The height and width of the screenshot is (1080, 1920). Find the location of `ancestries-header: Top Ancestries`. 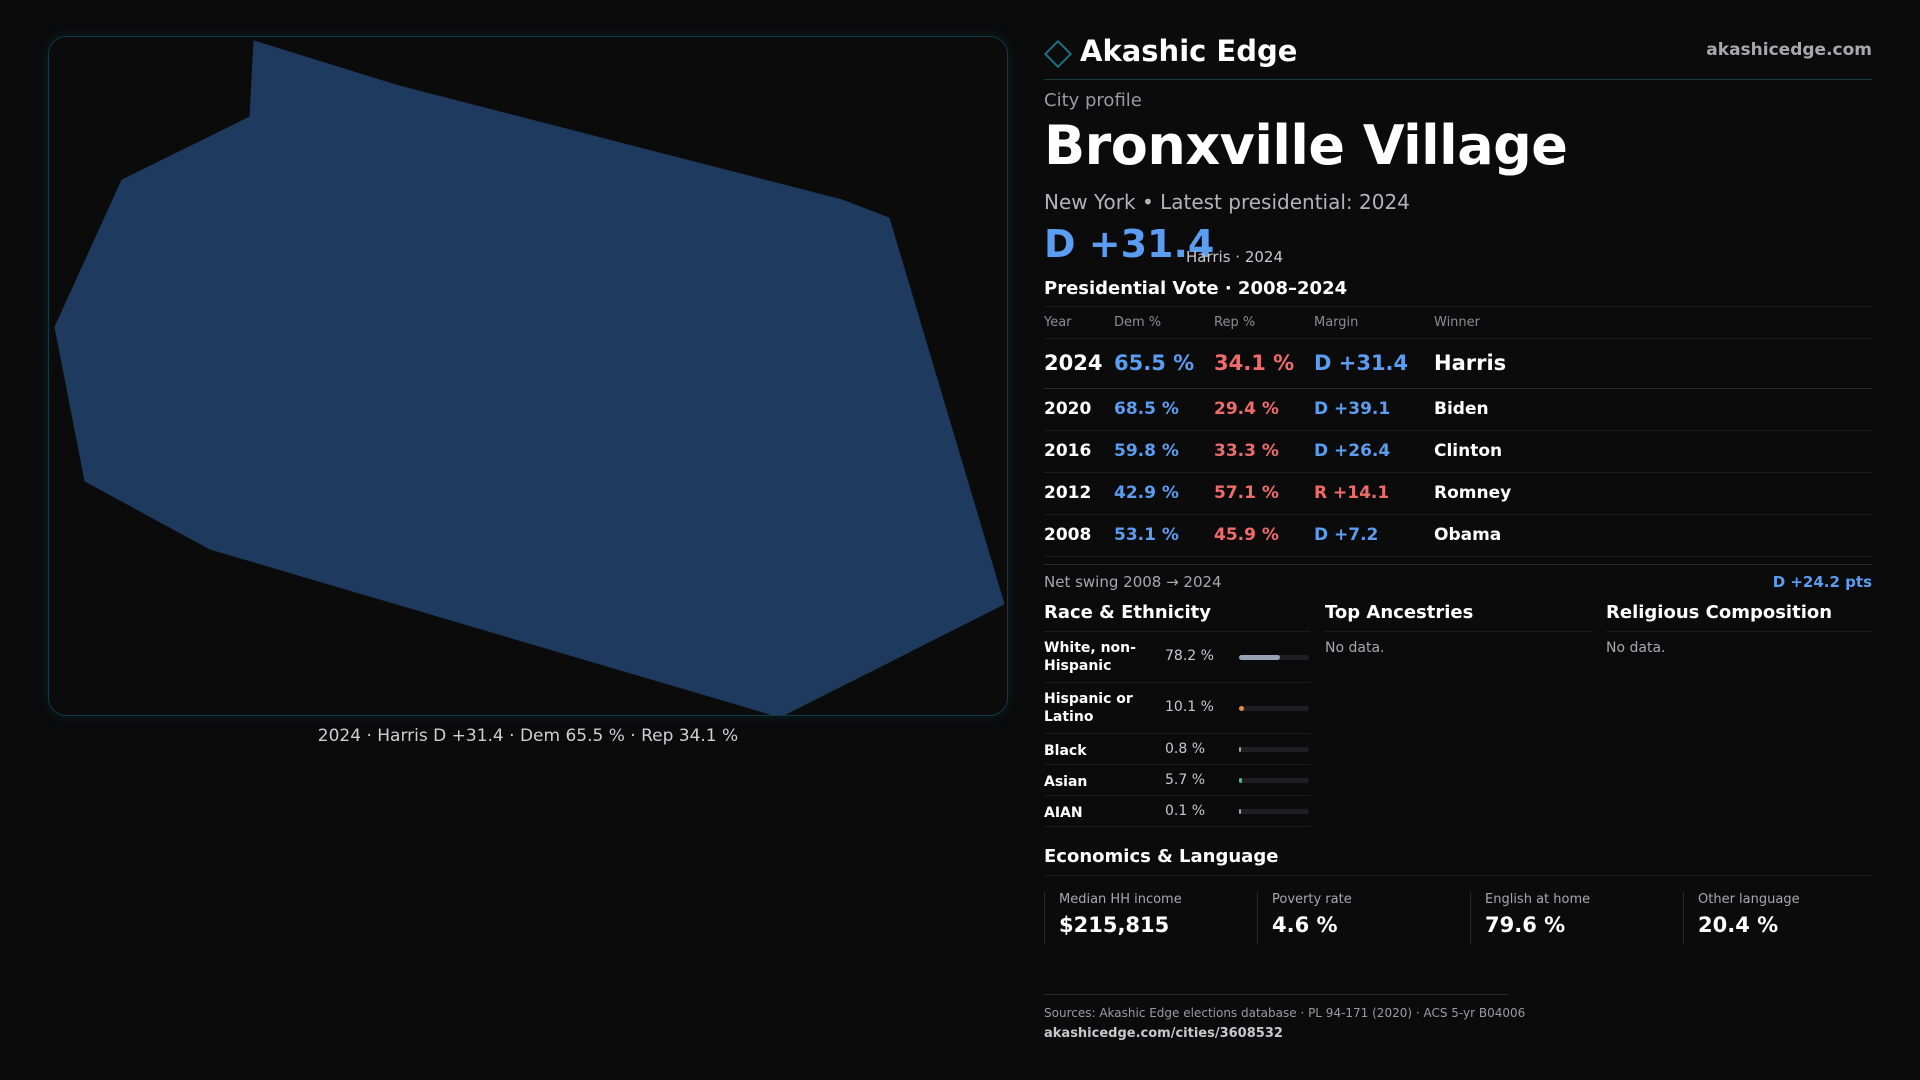

ancestries-header: Top Ancestries is located at coordinates (1458, 616).